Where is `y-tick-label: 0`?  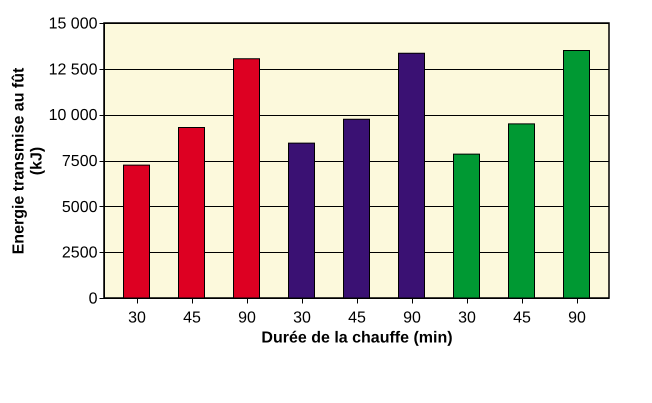
y-tick-label: 0 is located at coordinates (93, 299).